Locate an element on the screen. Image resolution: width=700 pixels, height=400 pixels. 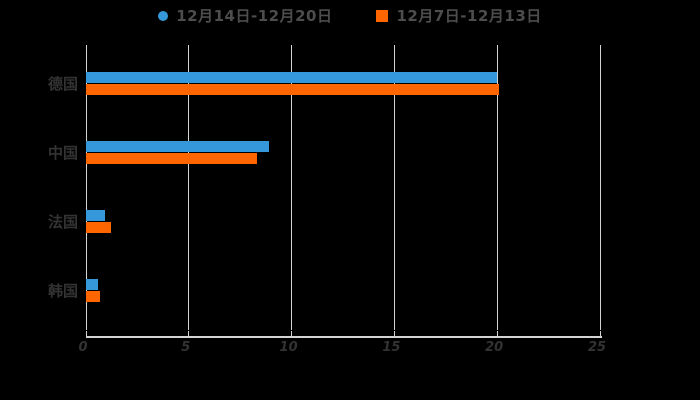
legend-item-week1: 12月7日-12月13日 is located at coordinates (458, 15).